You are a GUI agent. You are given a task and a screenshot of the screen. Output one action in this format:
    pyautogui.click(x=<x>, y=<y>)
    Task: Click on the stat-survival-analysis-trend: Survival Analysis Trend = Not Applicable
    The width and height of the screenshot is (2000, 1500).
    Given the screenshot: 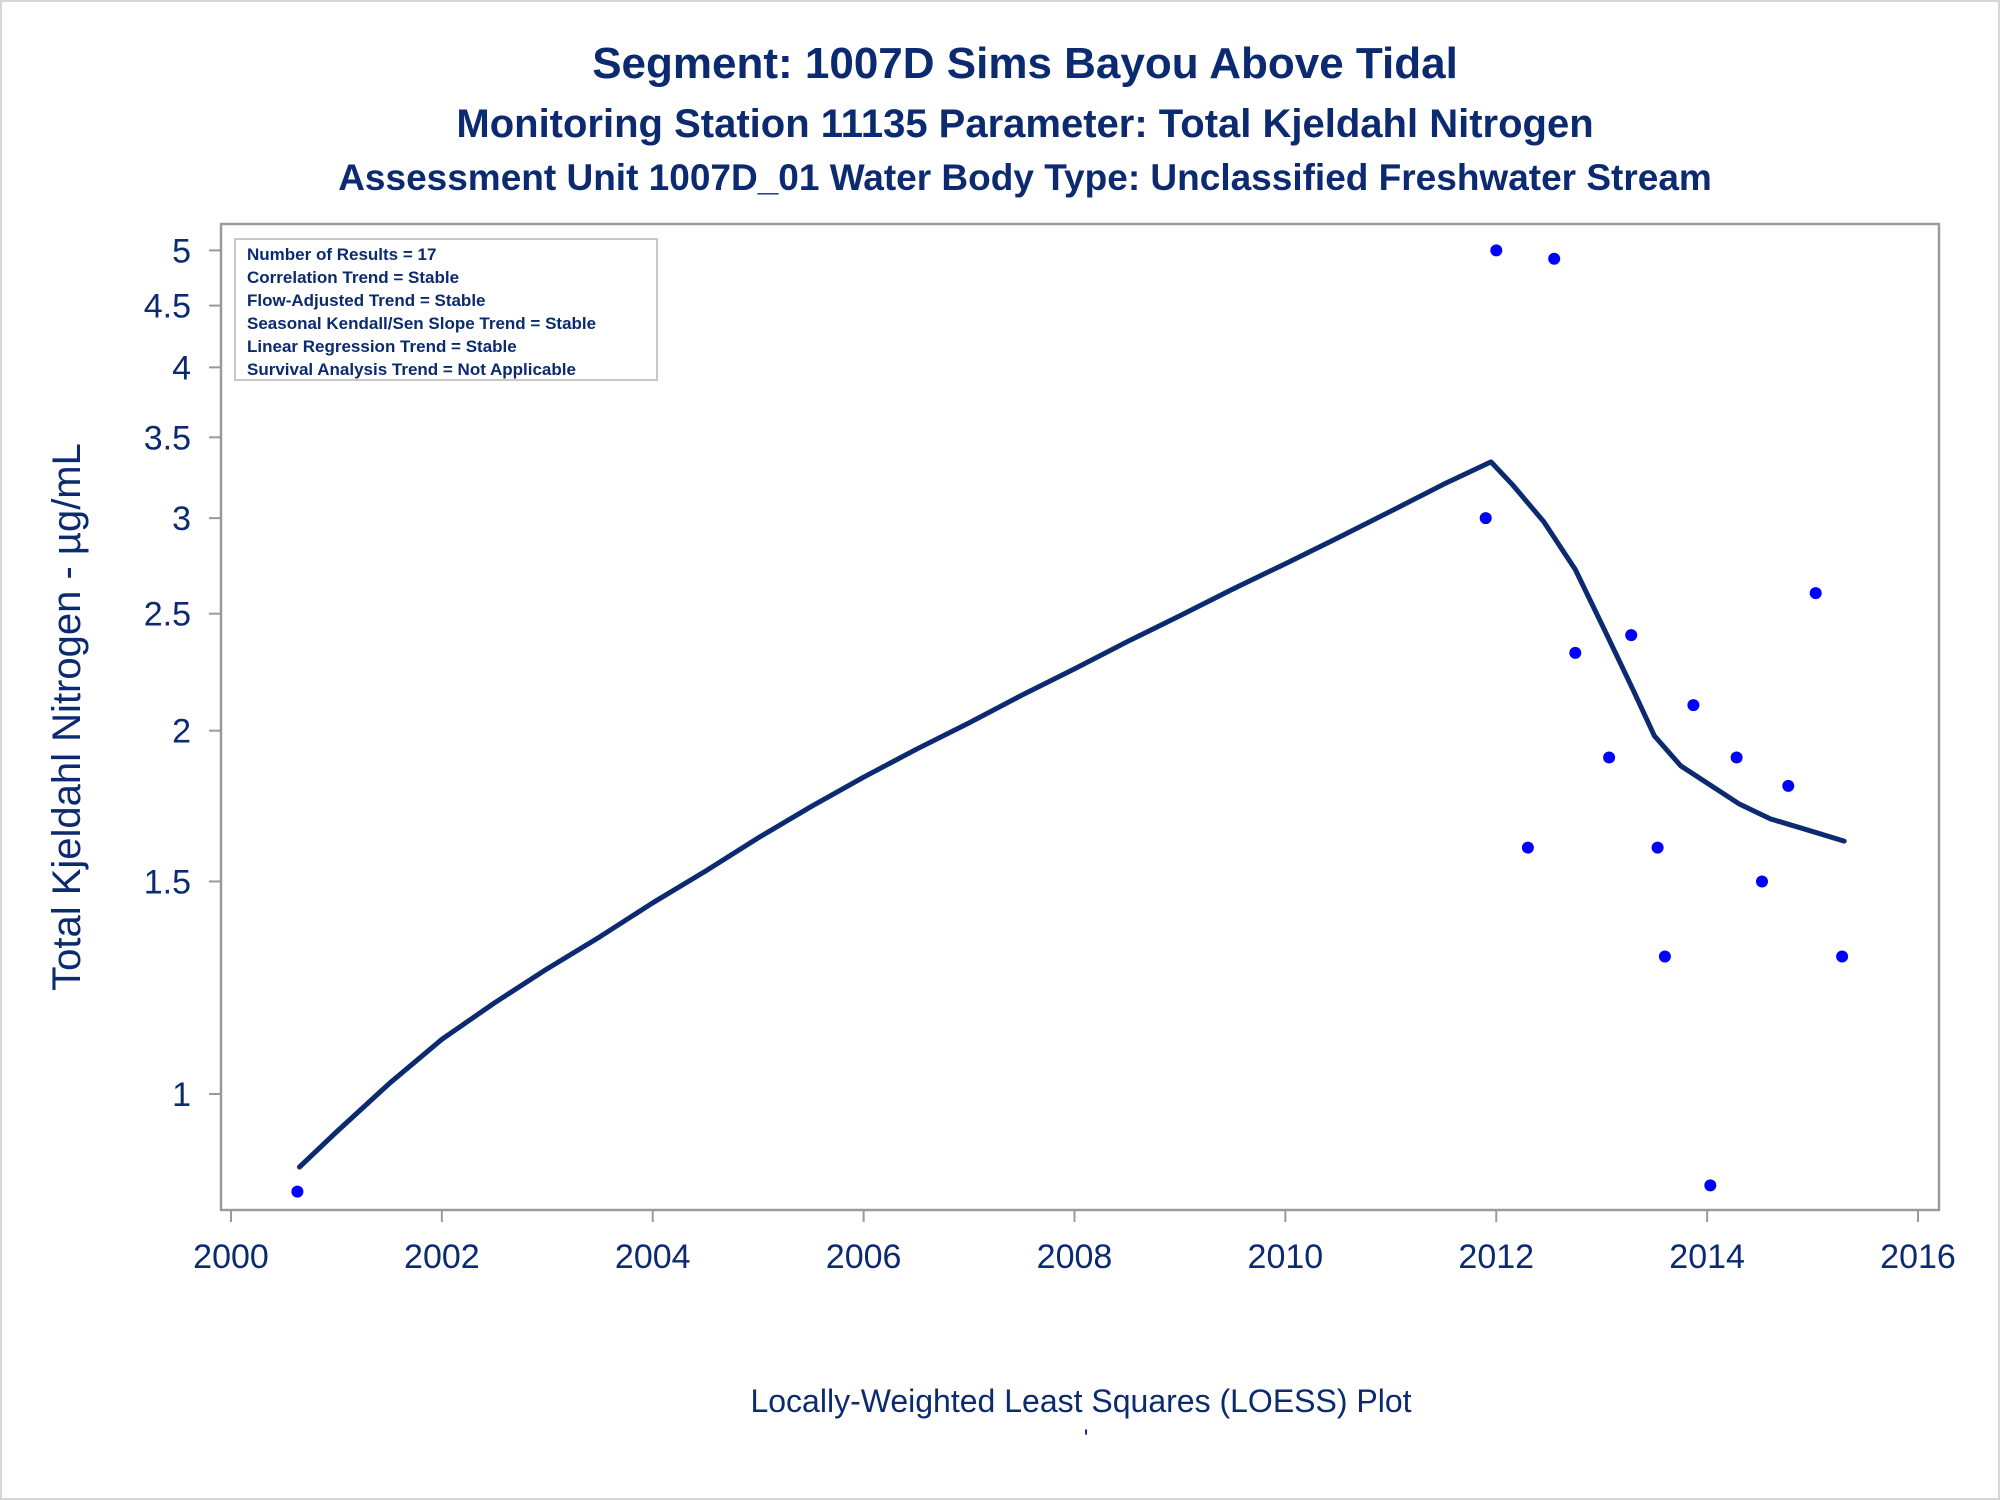 What is the action you would take?
    pyautogui.click(x=411, y=369)
    